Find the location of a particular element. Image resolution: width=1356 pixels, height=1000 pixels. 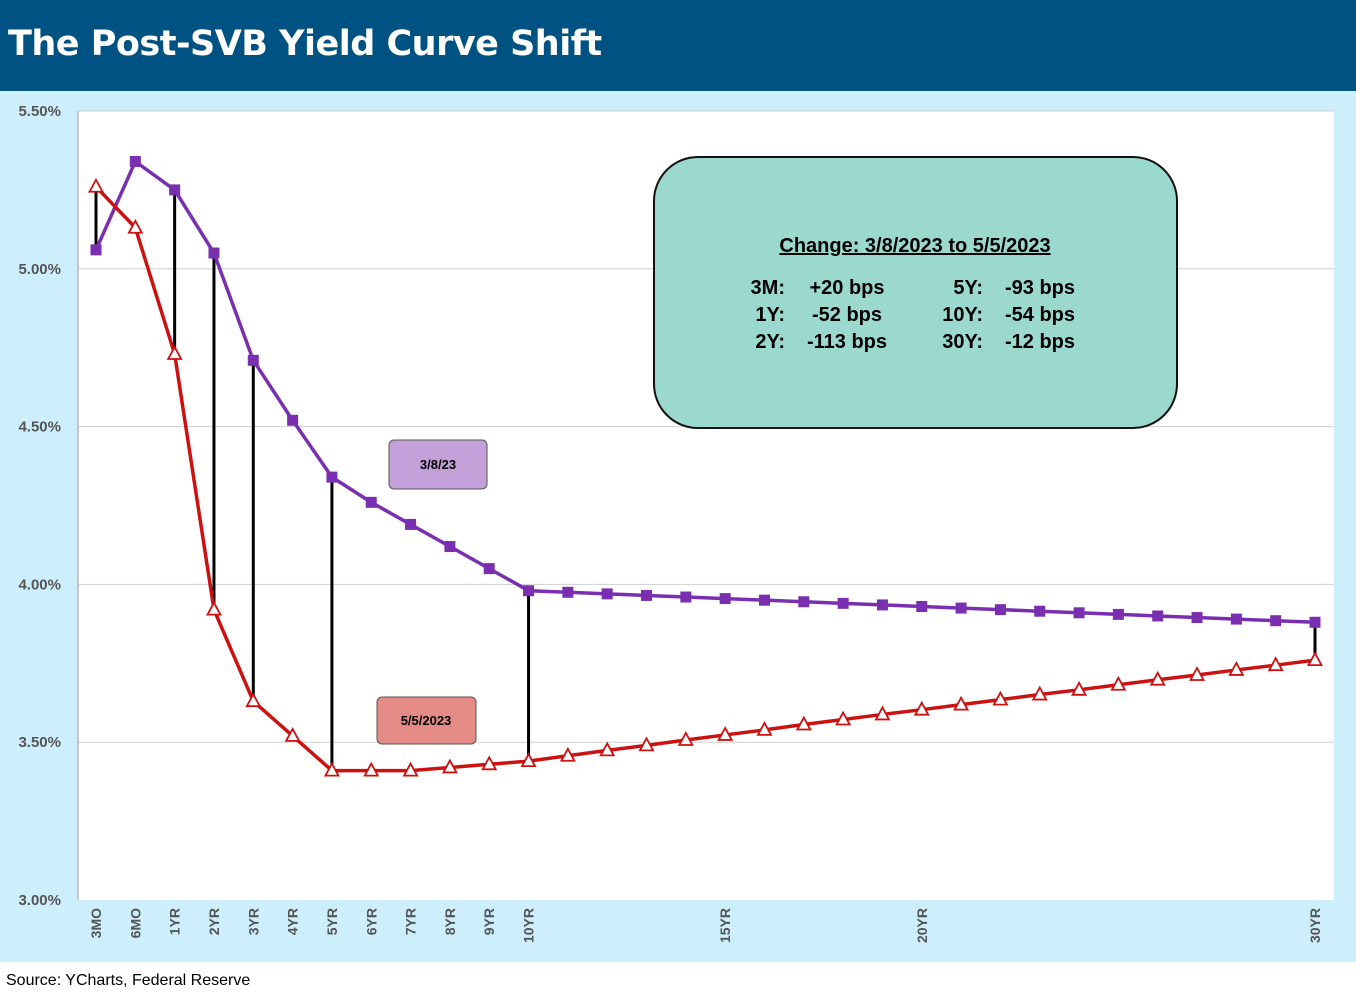

annotation-right-label: 30Y: is located at coordinates (962, 342).